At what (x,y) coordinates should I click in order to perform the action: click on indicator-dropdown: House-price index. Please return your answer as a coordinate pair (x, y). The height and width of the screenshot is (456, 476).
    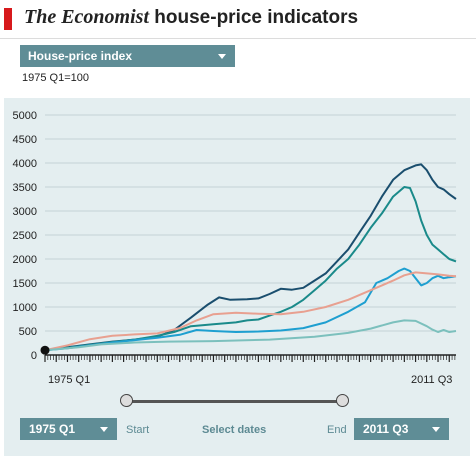
    Looking at the image, I should click on (127, 56).